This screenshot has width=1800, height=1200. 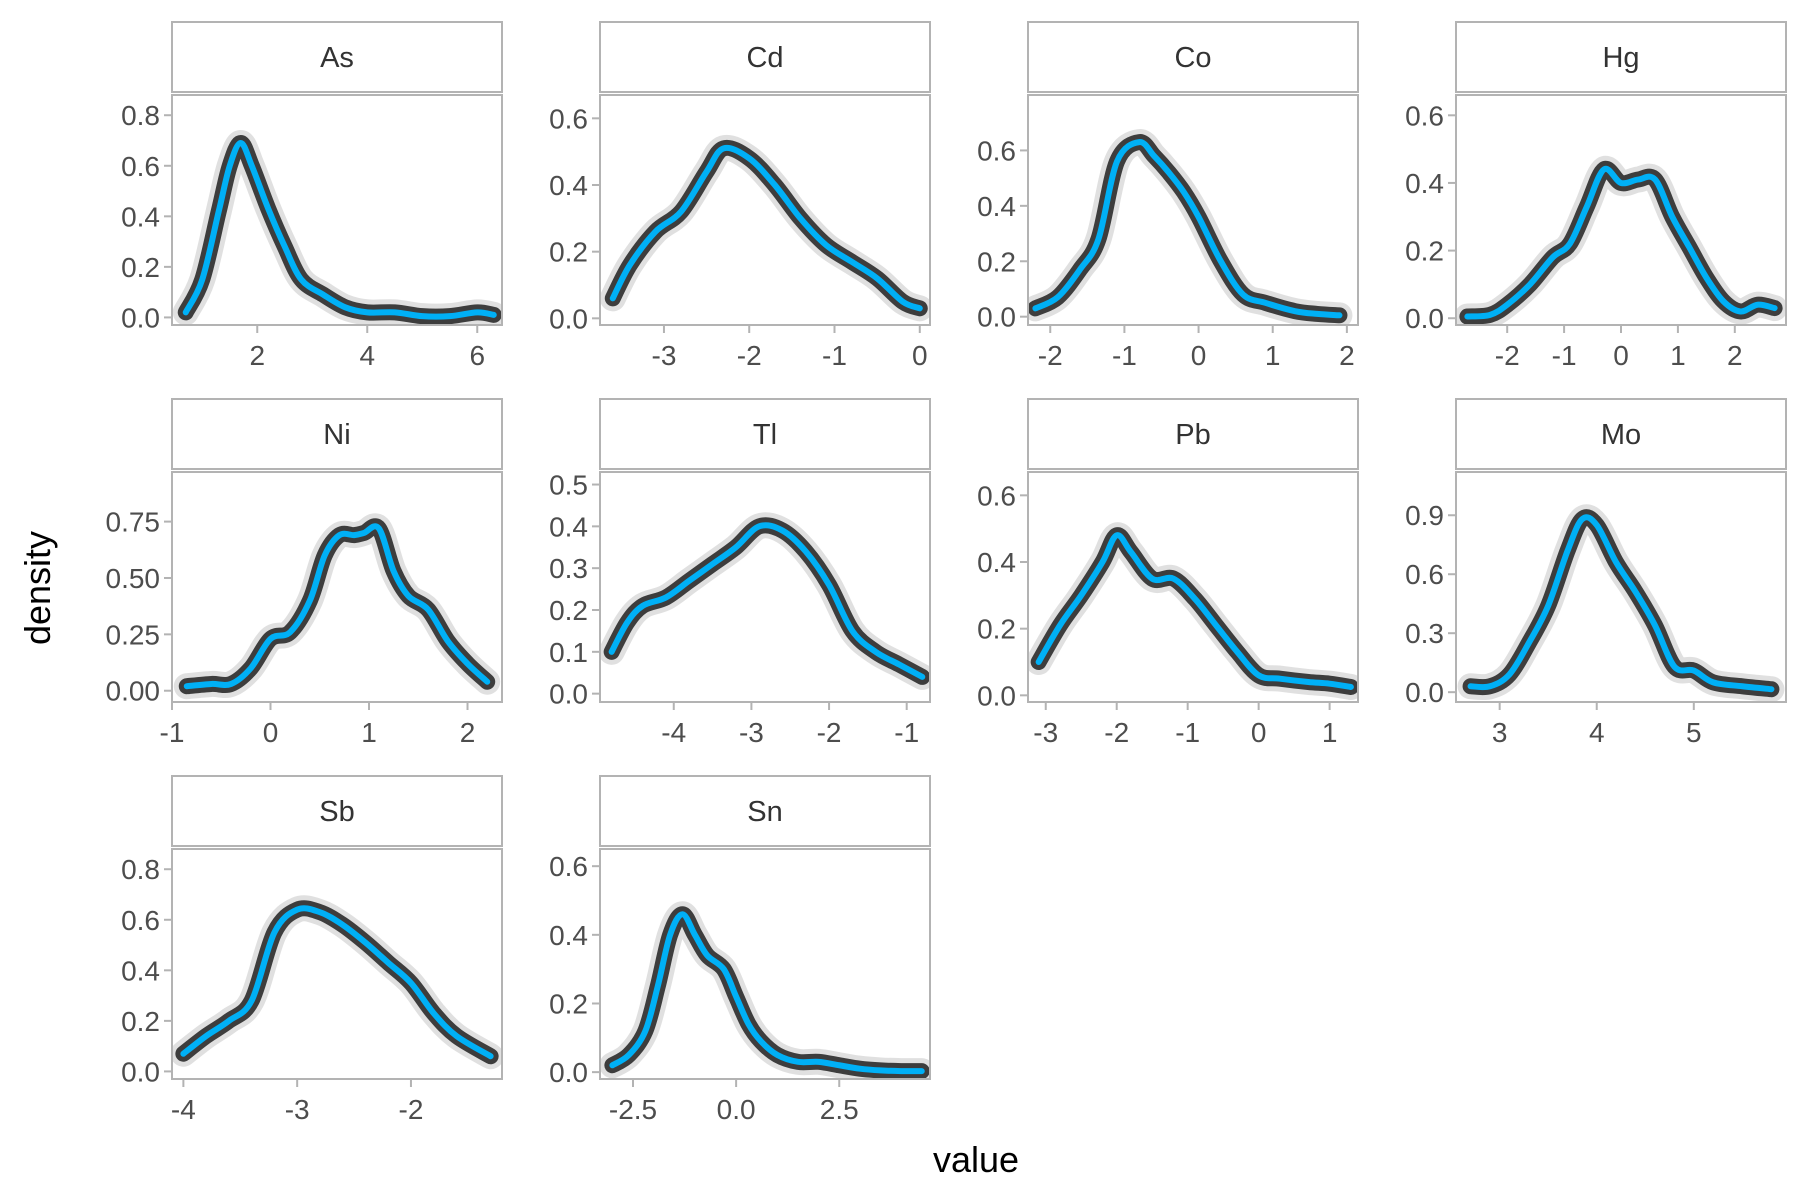 I want to click on facet-strip-label: Co, so click(x=1192, y=58).